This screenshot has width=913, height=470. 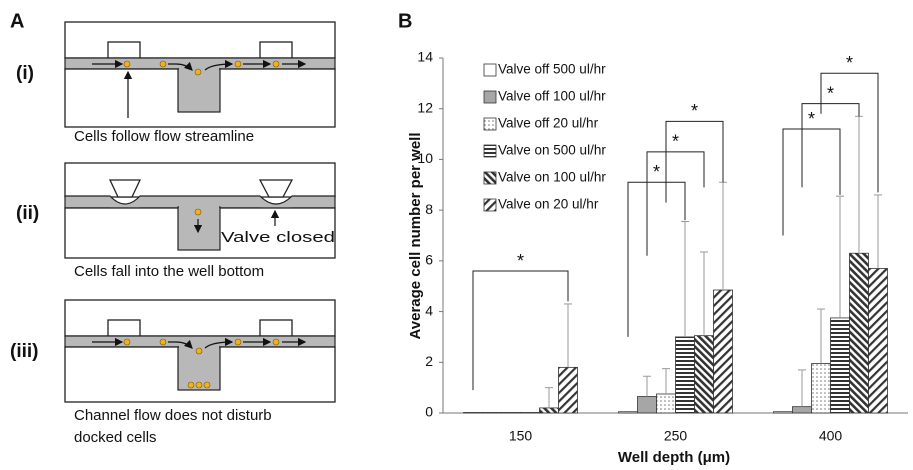 I want to click on y-axis-label: Average cell number per well, so click(x=415, y=235).